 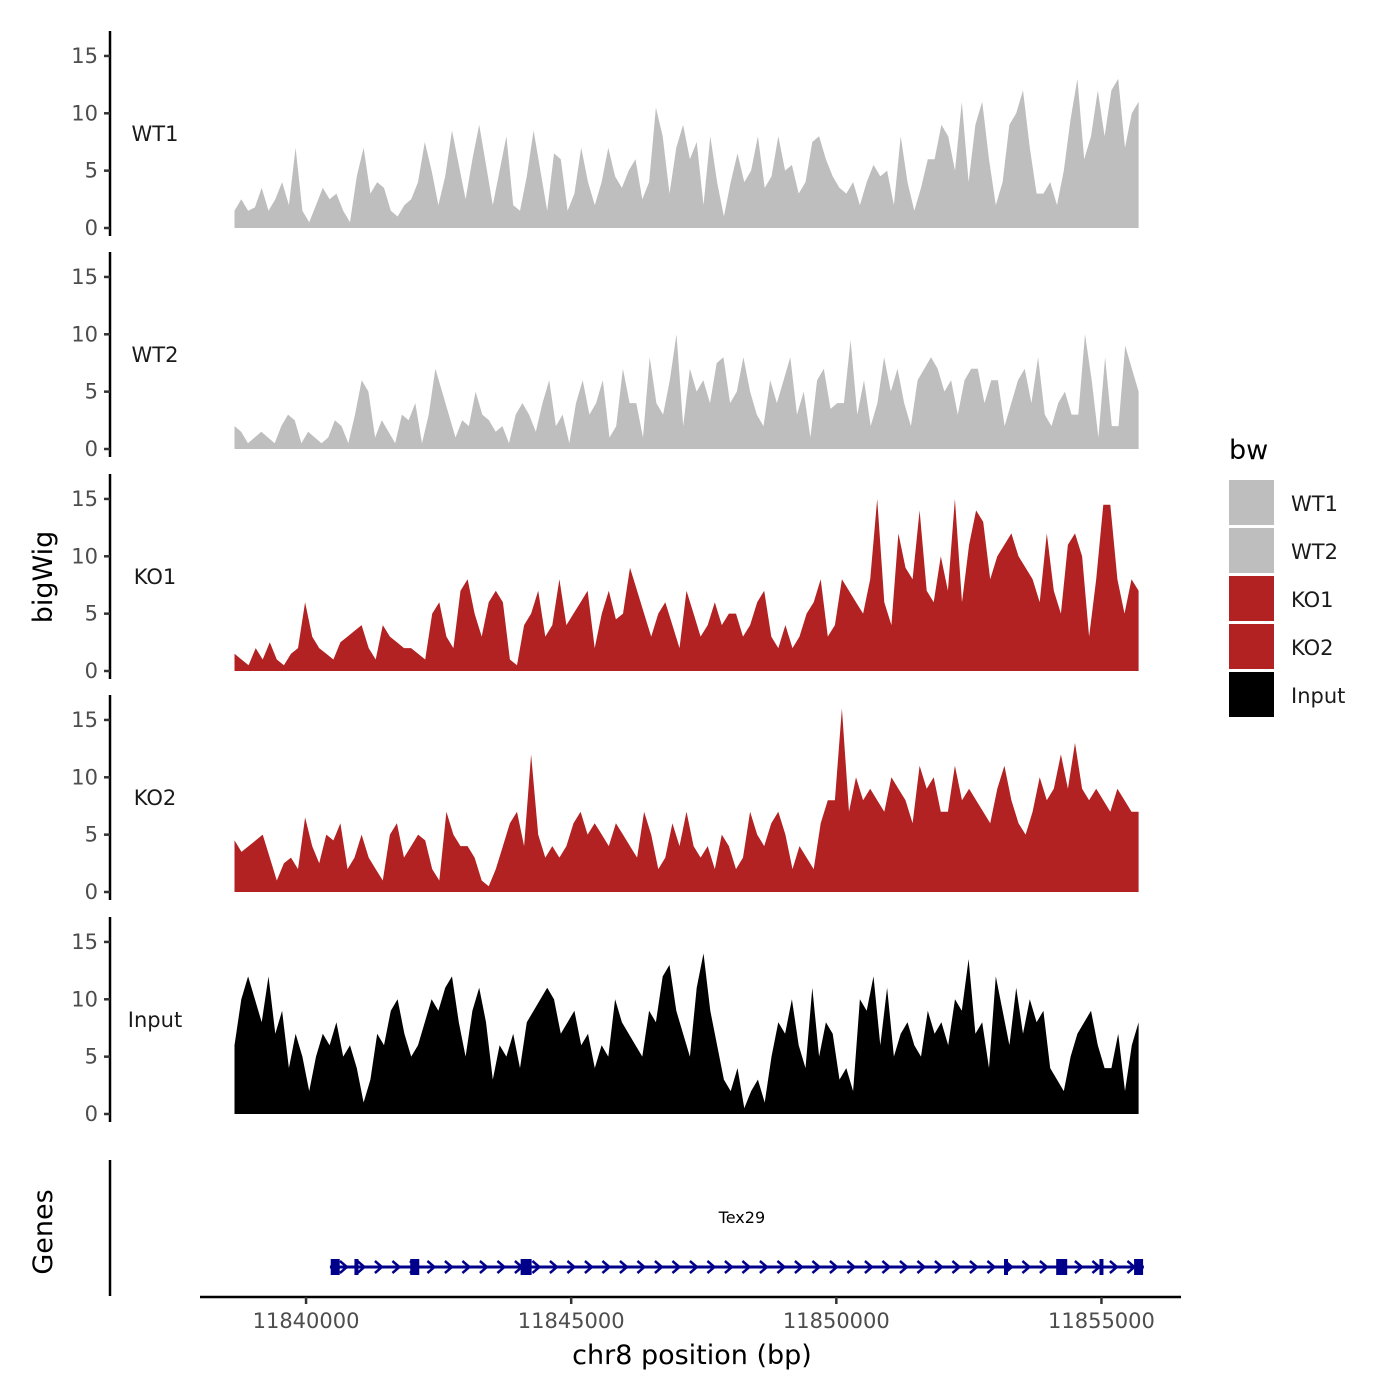 I want to click on track-ko1: 0 5 10 15 KO1, so click(x=605, y=578).